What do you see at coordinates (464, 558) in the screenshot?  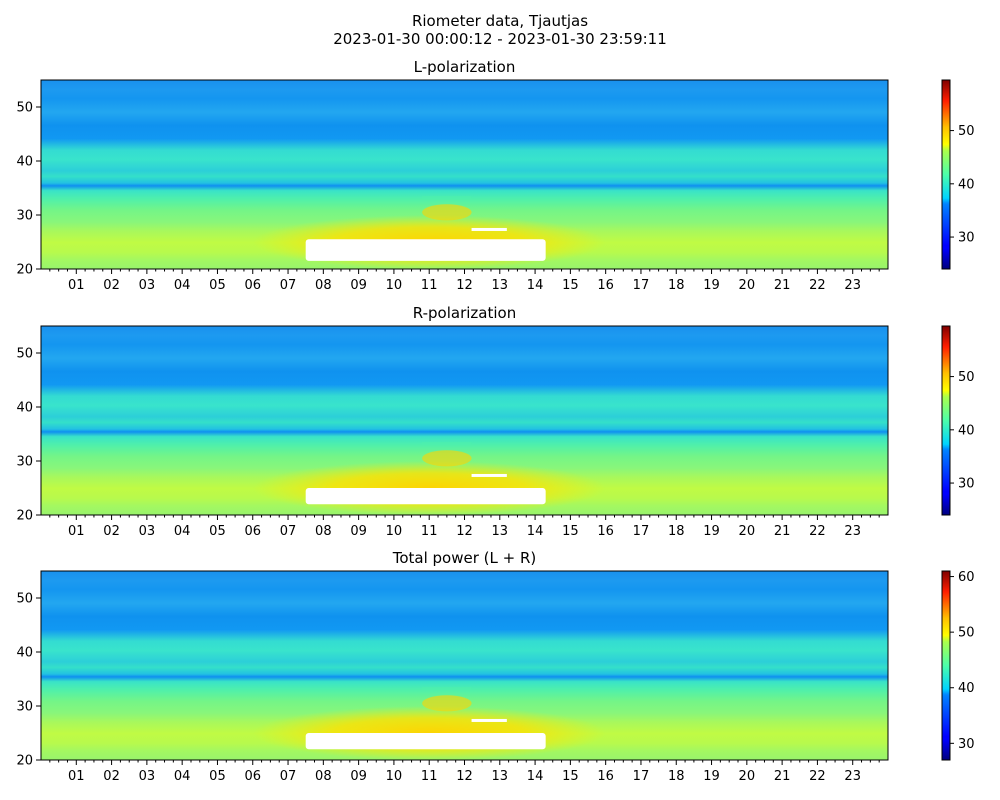 I see `panel-title: Total power (L + R)` at bounding box center [464, 558].